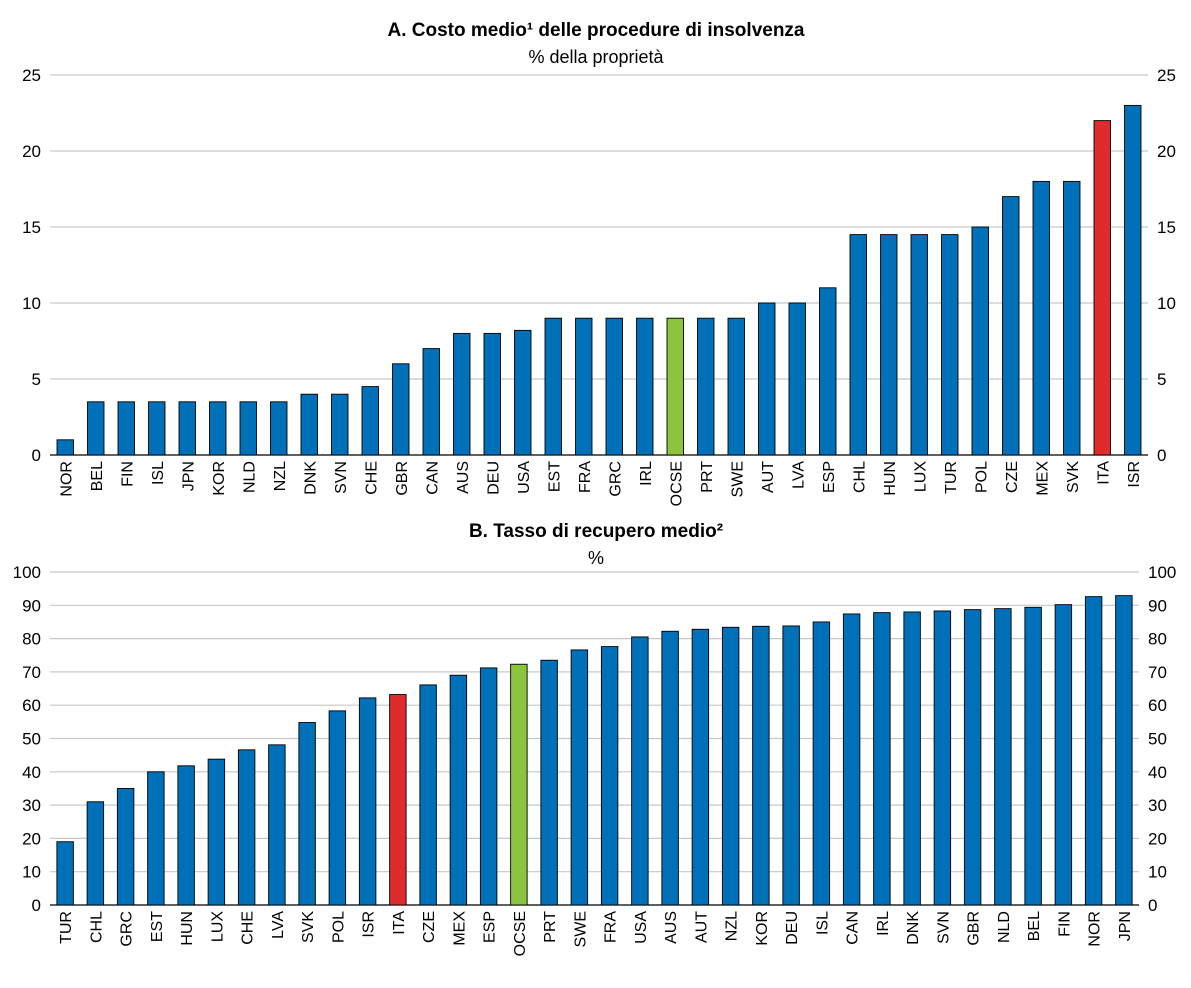  I want to click on x-tick-label: SVK, so click(308, 927).